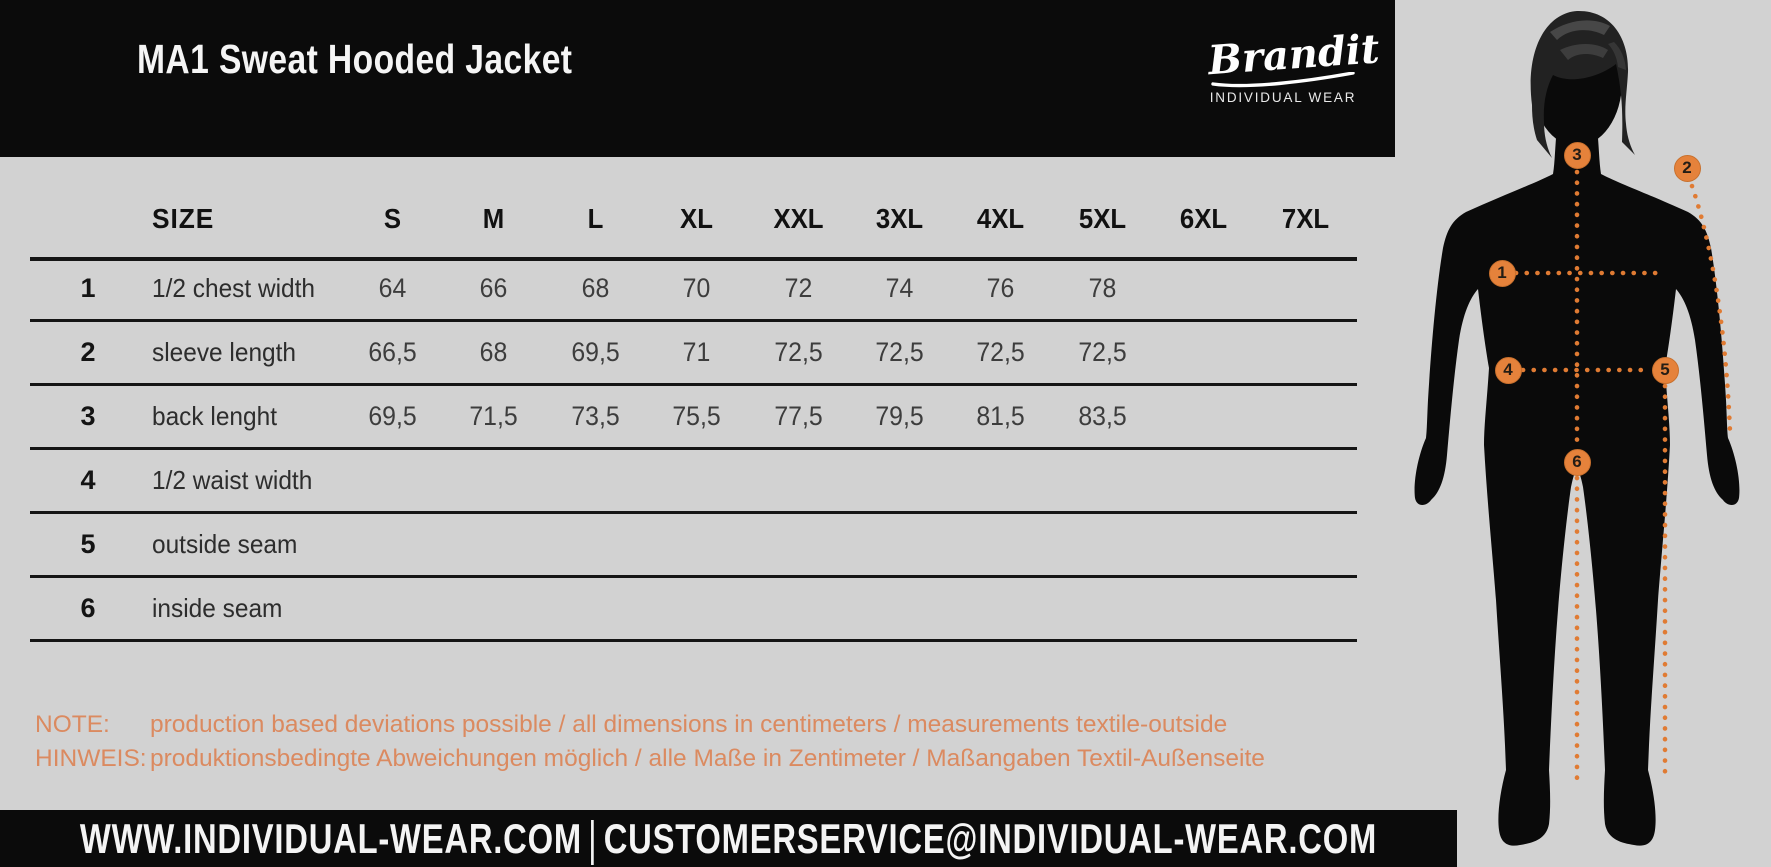 This screenshot has height=867, width=1771. What do you see at coordinates (1502, 273) in the screenshot?
I see `measure-marker-1: 1` at bounding box center [1502, 273].